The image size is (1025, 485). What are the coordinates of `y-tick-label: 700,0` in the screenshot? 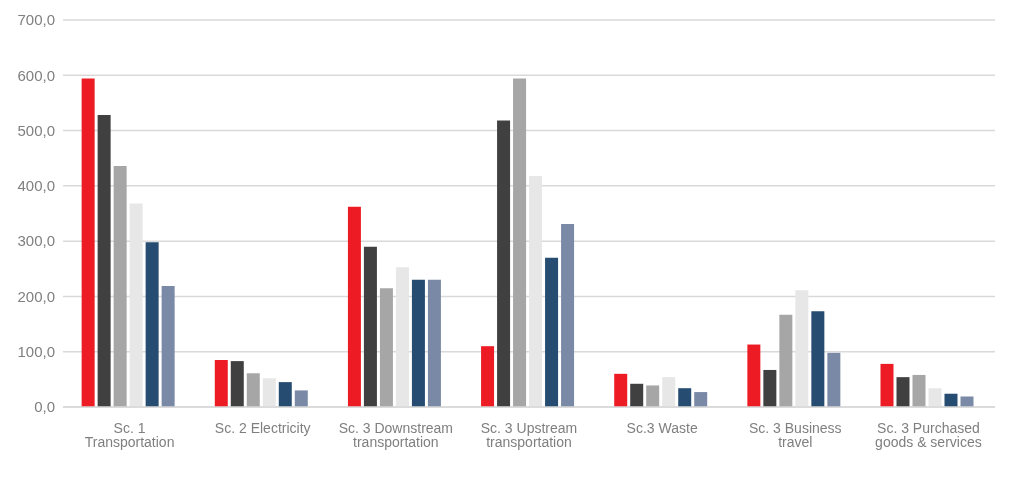 It's located at (36, 20).